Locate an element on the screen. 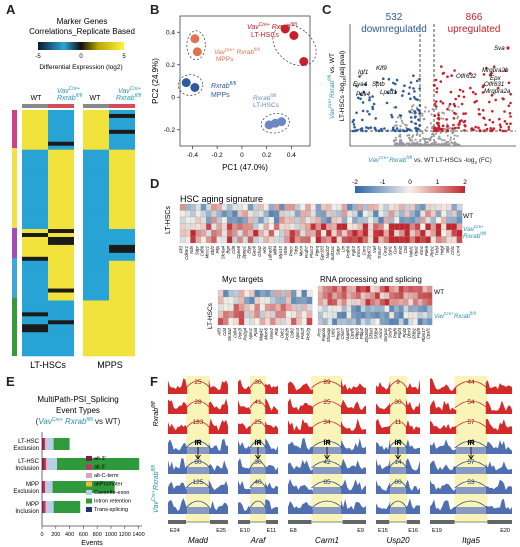  stacked-bar-segment is located at coordinates (67, 507).